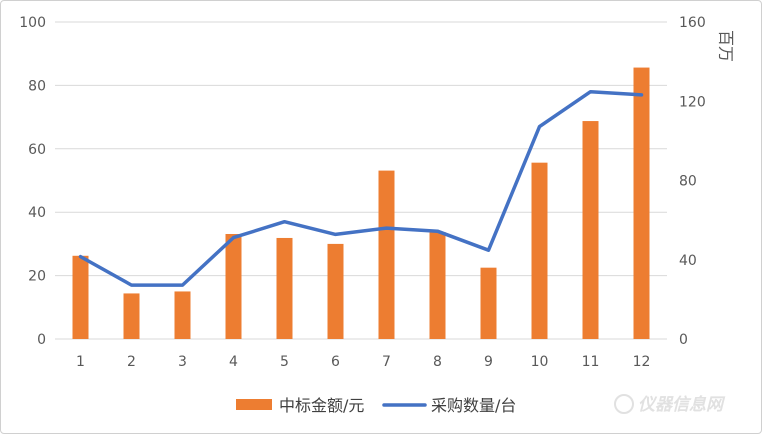  What do you see at coordinates (37, 86) in the screenshot?
I see `left-tick-label: 80` at bounding box center [37, 86].